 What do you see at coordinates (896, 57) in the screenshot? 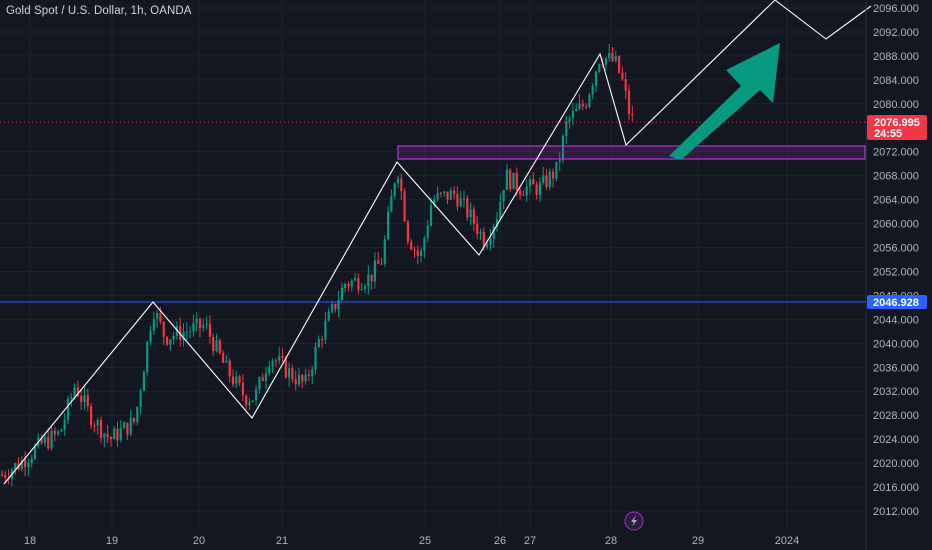
I see `price-tick-label: 2088.000` at bounding box center [896, 57].